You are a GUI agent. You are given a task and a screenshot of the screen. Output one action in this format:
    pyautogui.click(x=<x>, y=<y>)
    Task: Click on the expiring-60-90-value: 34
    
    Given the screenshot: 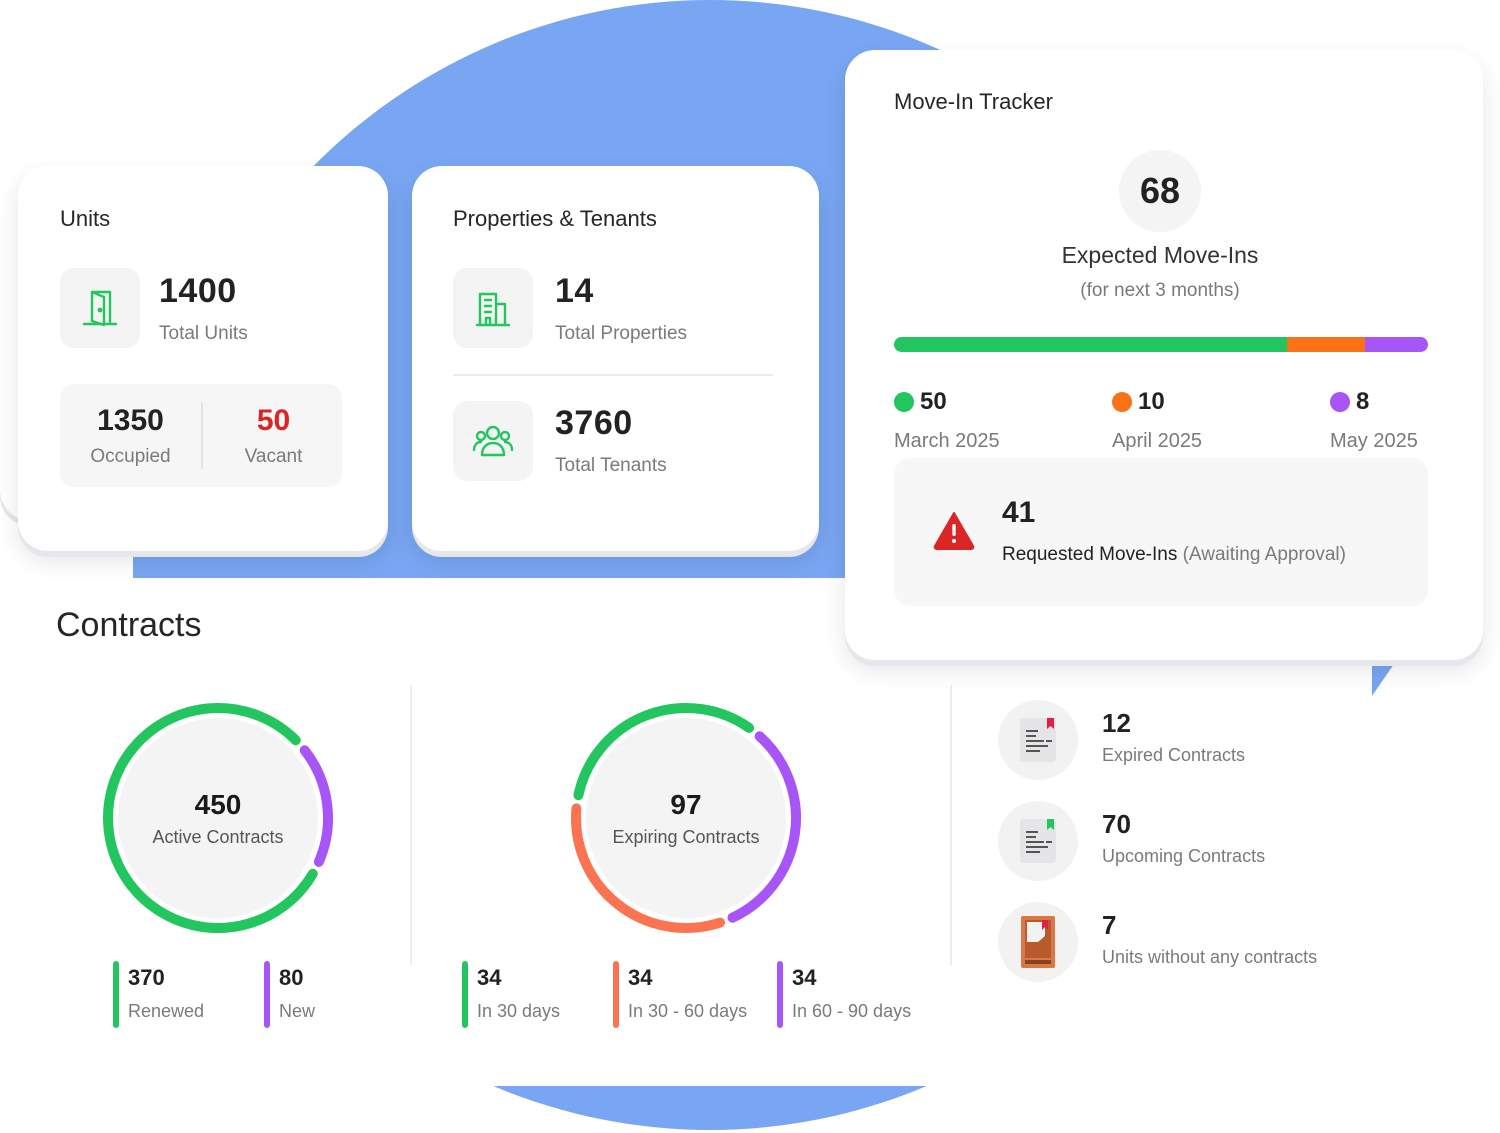 What is the action you would take?
    pyautogui.click(x=804, y=977)
    